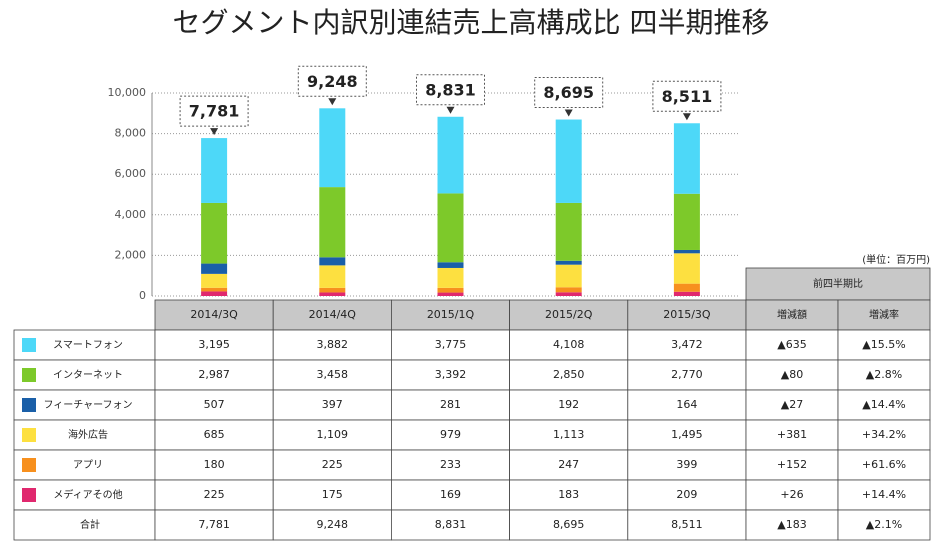  I want to click on y-tick-label: 4,000, so click(131, 214).